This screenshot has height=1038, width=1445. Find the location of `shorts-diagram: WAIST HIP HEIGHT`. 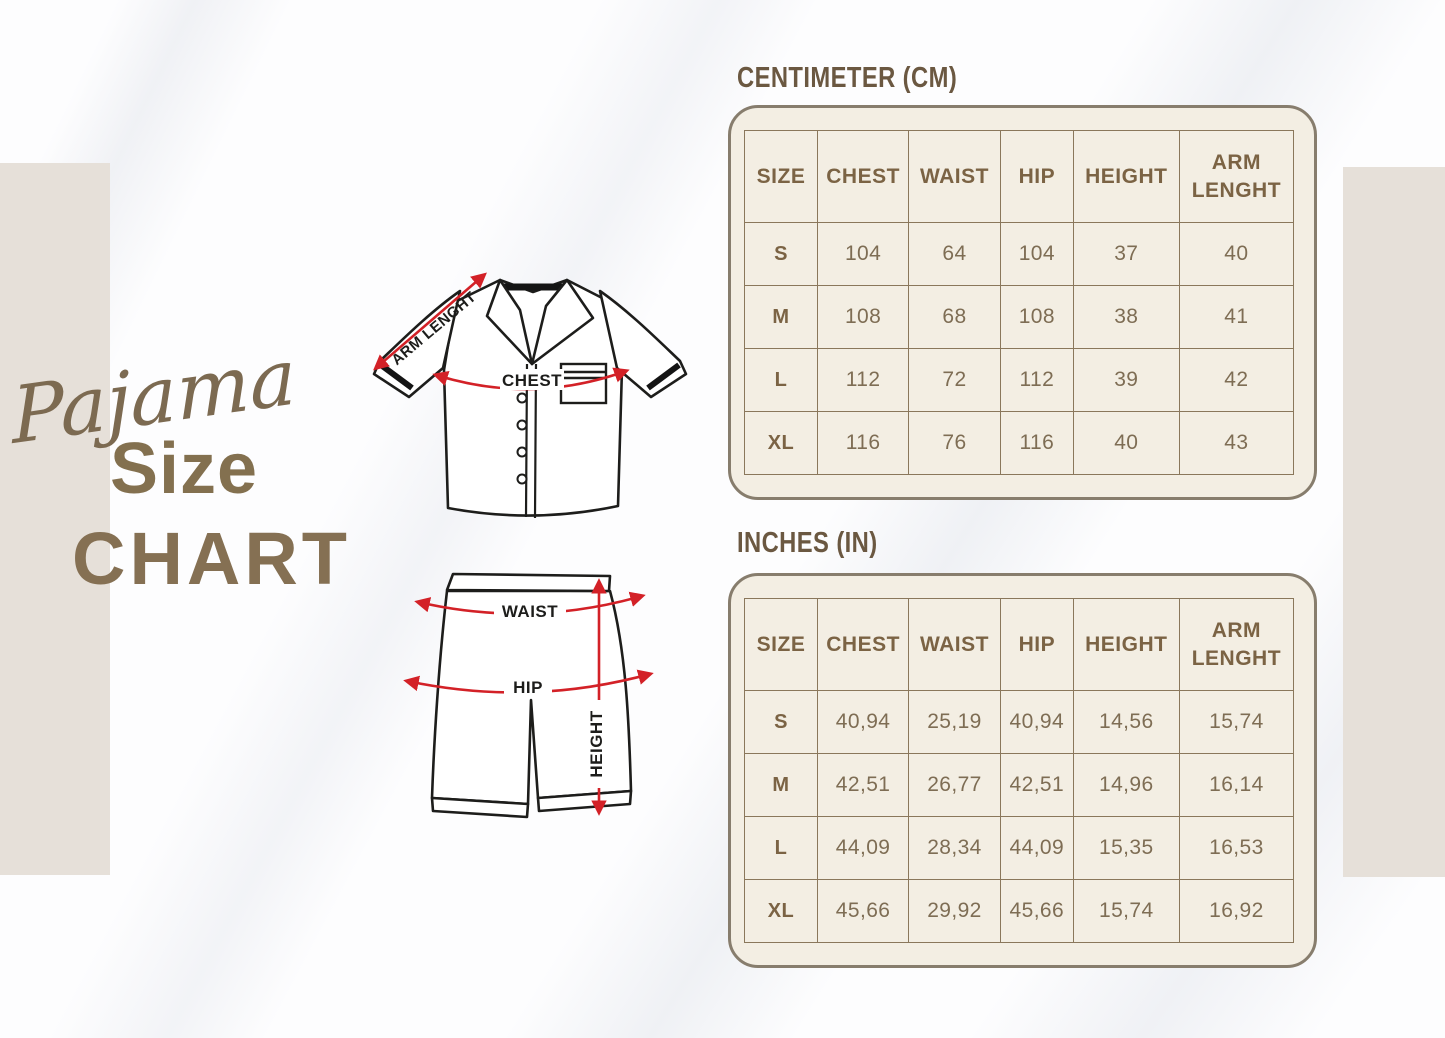

shorts-diagram: WAIST HIP HEIGHT is located at coordinates (528, 695).